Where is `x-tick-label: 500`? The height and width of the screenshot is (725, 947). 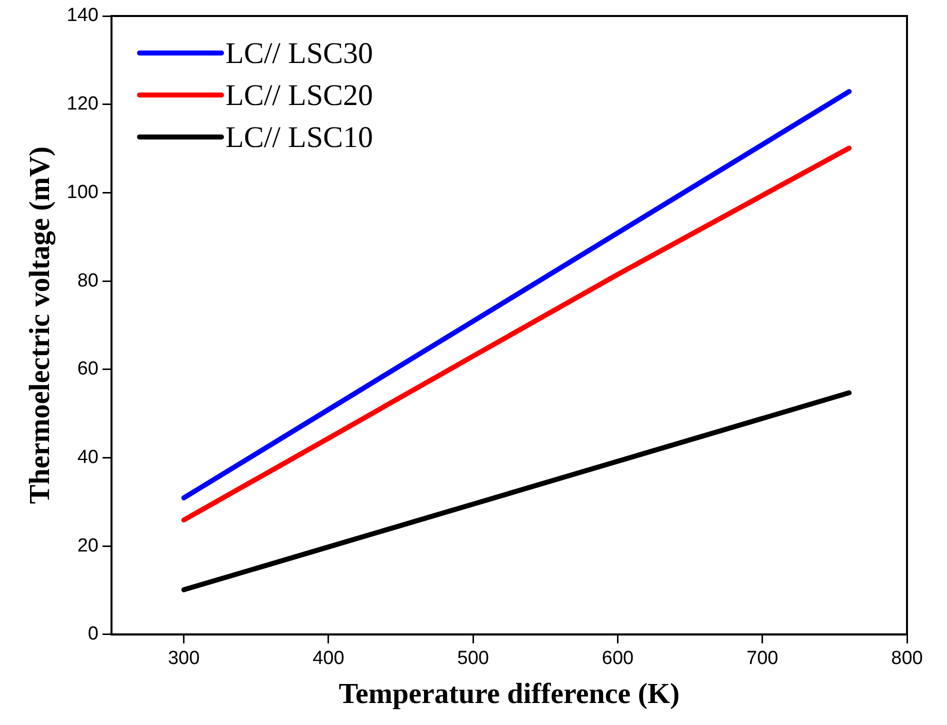
x-tick-label: 500 is located at coordinates (473, 659).